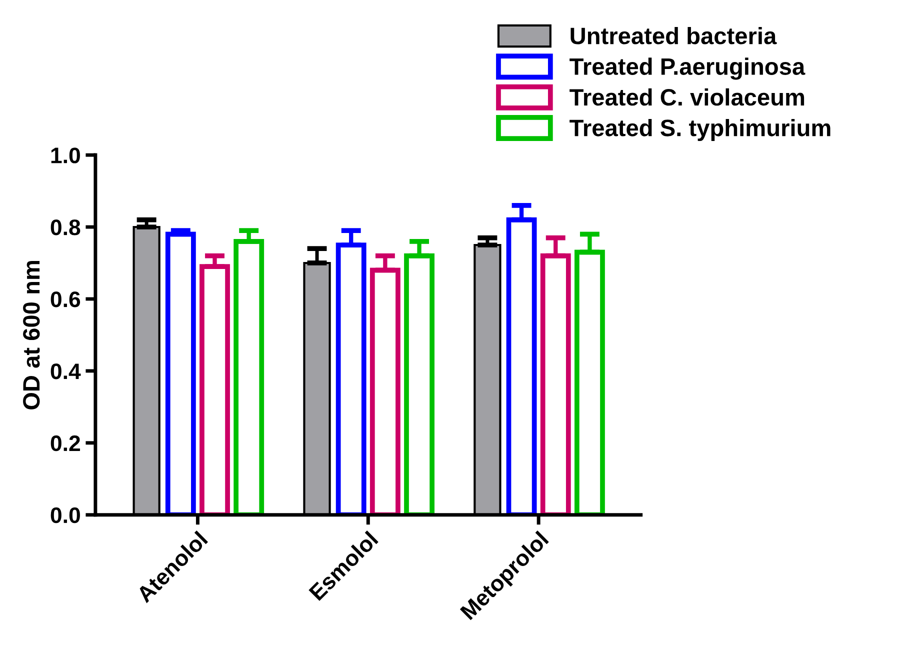 Image resolution: width=909 pixels, height=646 pixels. Describe the element at coordinates (65, 371) in the screenshot. I see `y-tick-label: 0.4` at that location.